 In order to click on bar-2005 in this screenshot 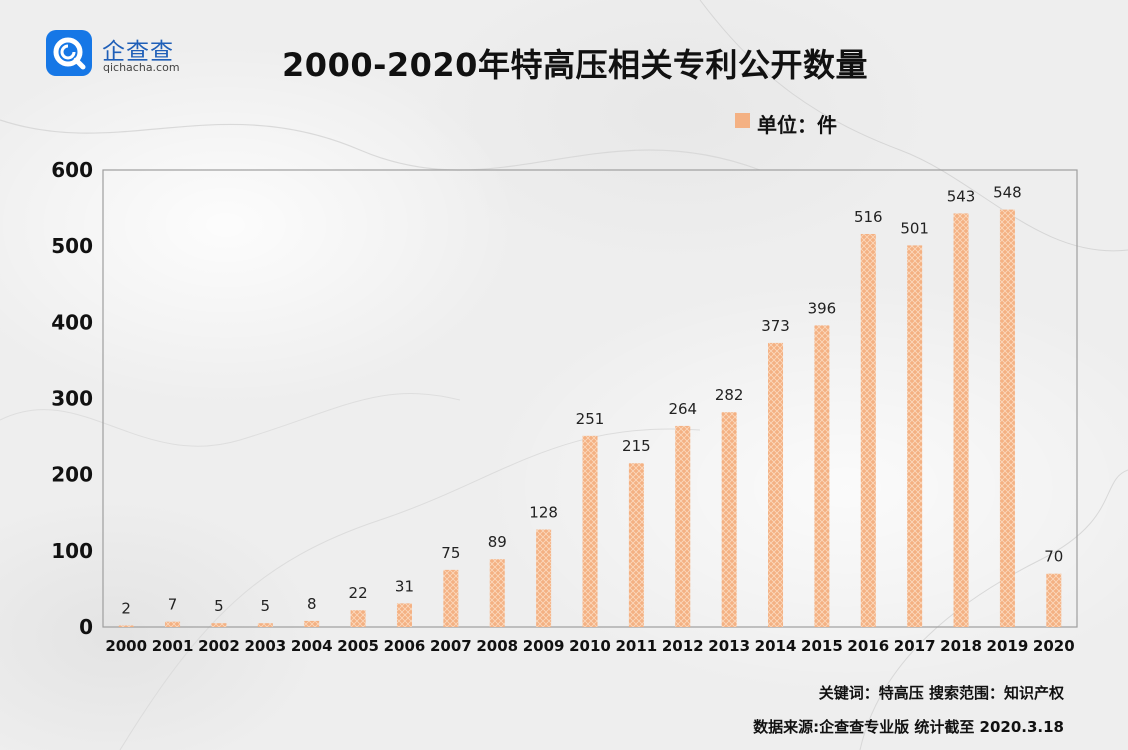, I will do `click(358, 618)`.